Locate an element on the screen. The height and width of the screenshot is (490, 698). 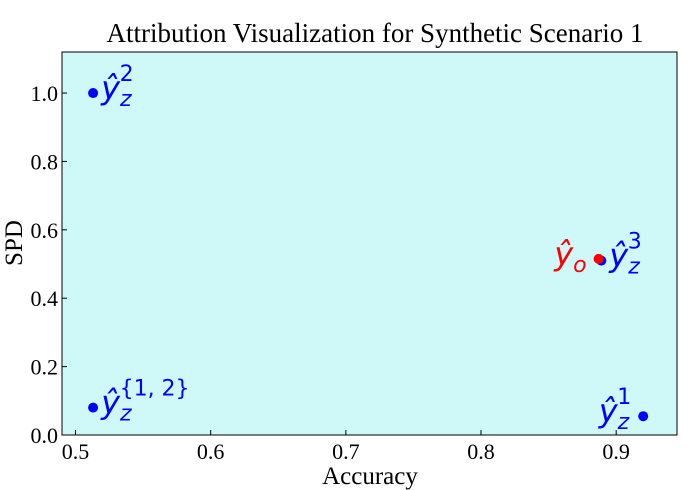
x-tick-label: 0.6 is located at coordinates (211, 451).